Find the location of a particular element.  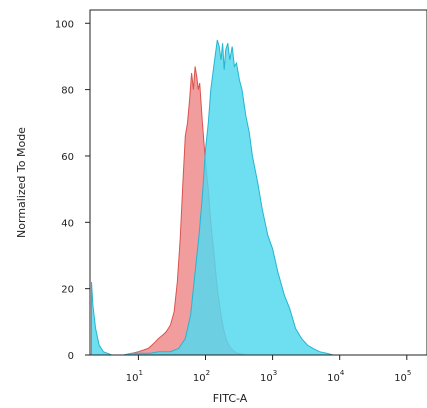

x-tick-label: 10⁴ is located at coordinates (336, 376).